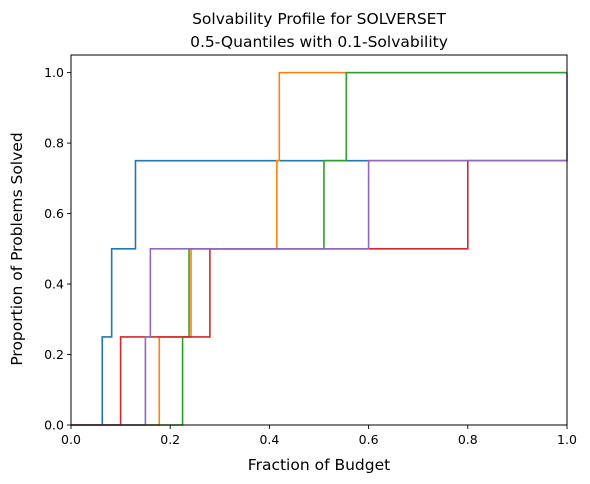 The height and width of the screenshot is (484, 590). What do you see at coordinates (17, 248) in the screenshot?
I see `y-axis-label: Proportion of Problems Solved` at bounding box center [17, 248].